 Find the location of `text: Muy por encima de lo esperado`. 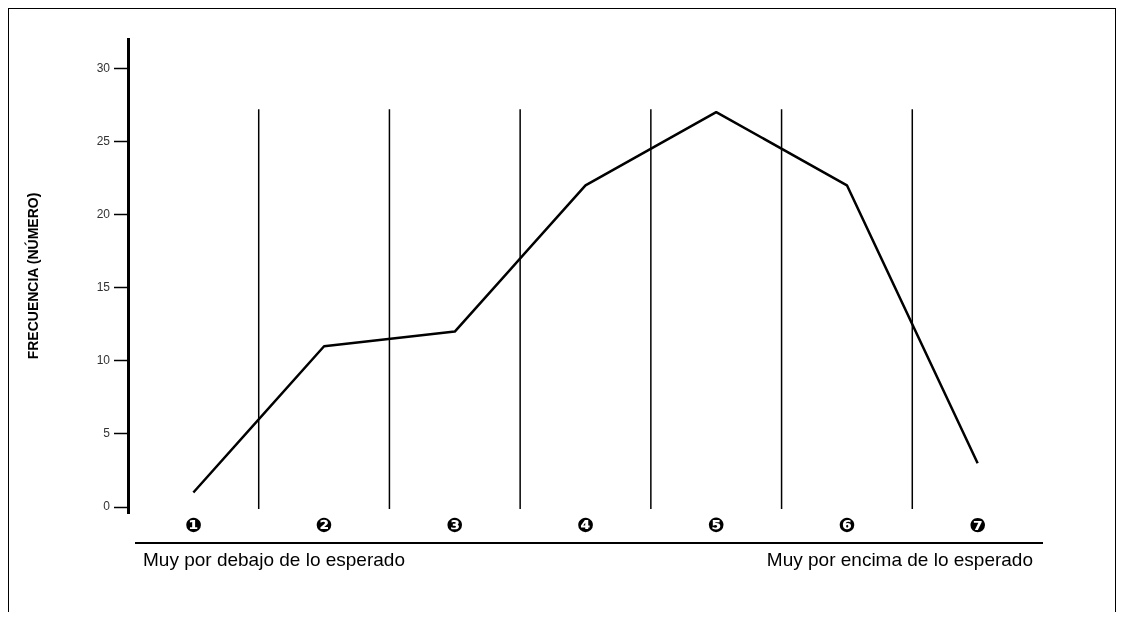

text: Muy por encima de lo esperado is located at coordinates (899, 559).